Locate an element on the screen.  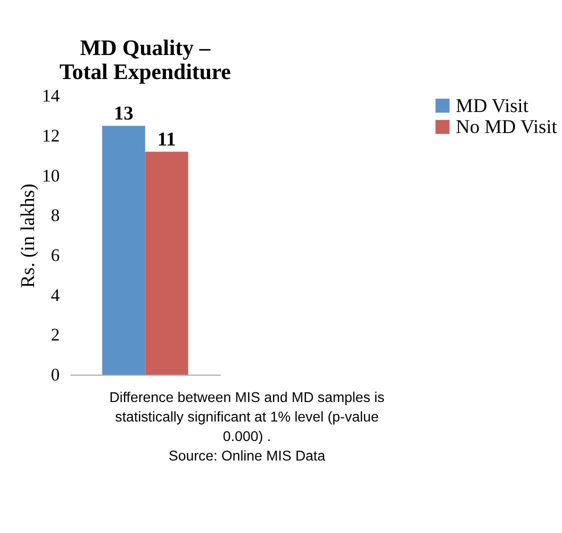
y-tick-label: 8 is located at coordinates (55, 215).